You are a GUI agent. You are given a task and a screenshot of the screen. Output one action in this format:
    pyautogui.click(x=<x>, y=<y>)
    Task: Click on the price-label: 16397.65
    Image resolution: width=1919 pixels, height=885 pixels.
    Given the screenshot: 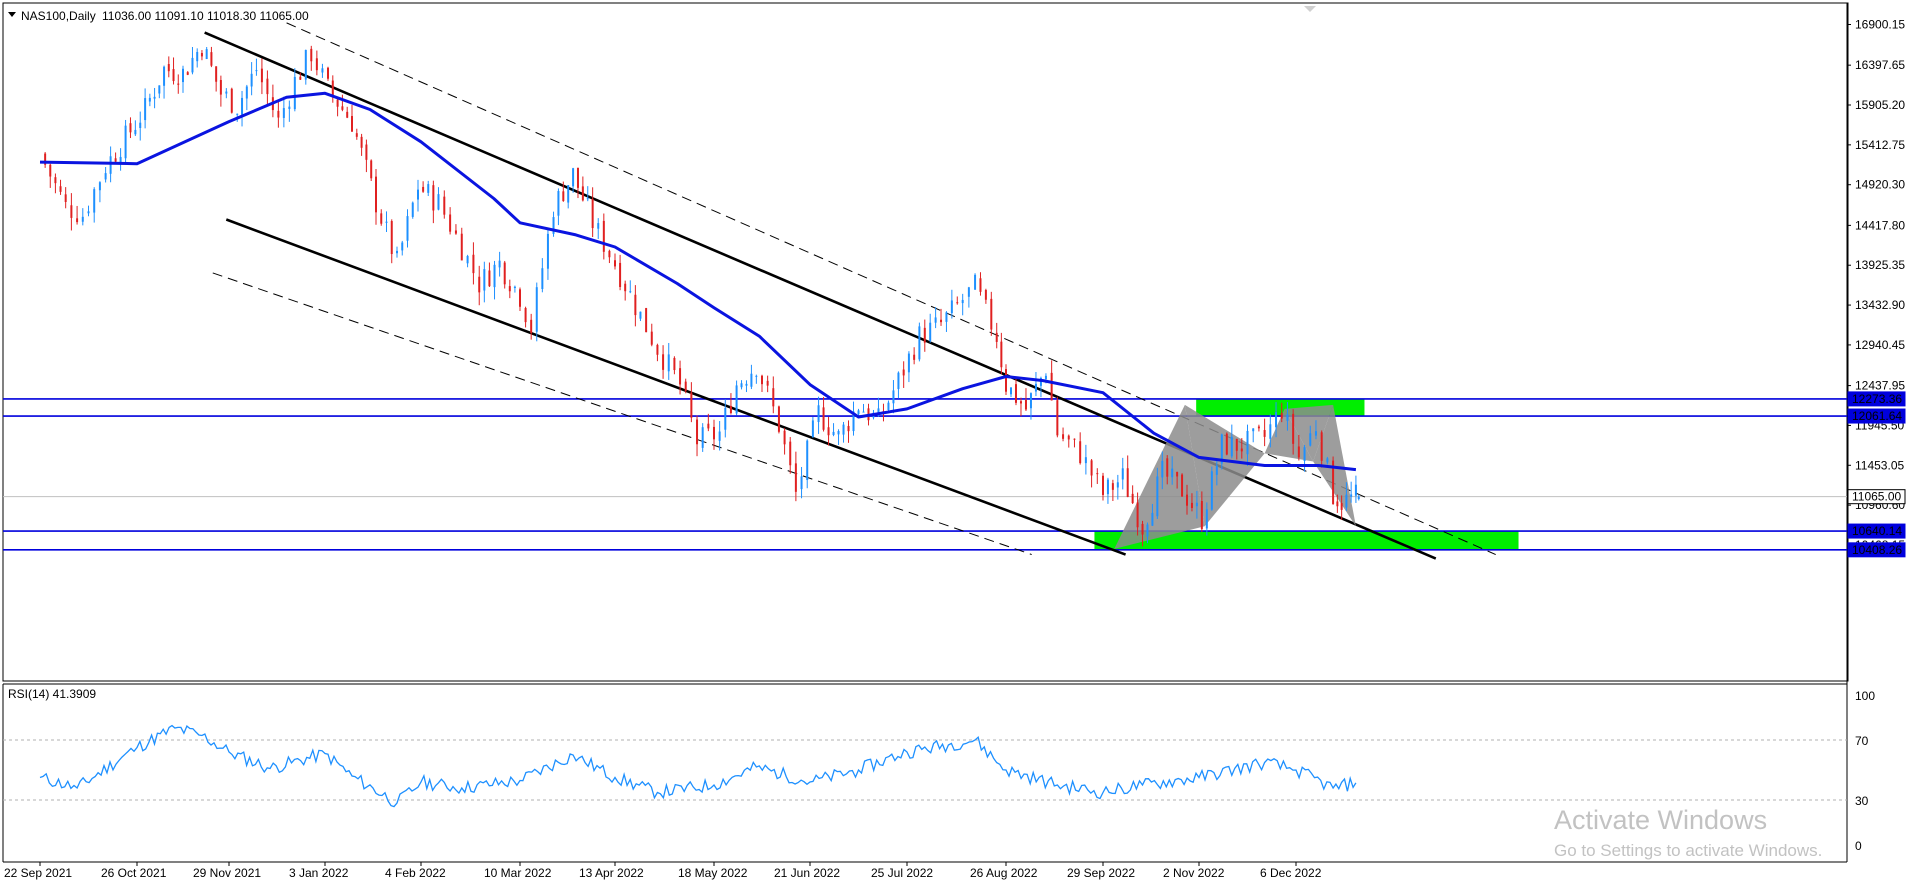 What is the action you would take?
    pyautogui.click(x=1880, y=65)
    